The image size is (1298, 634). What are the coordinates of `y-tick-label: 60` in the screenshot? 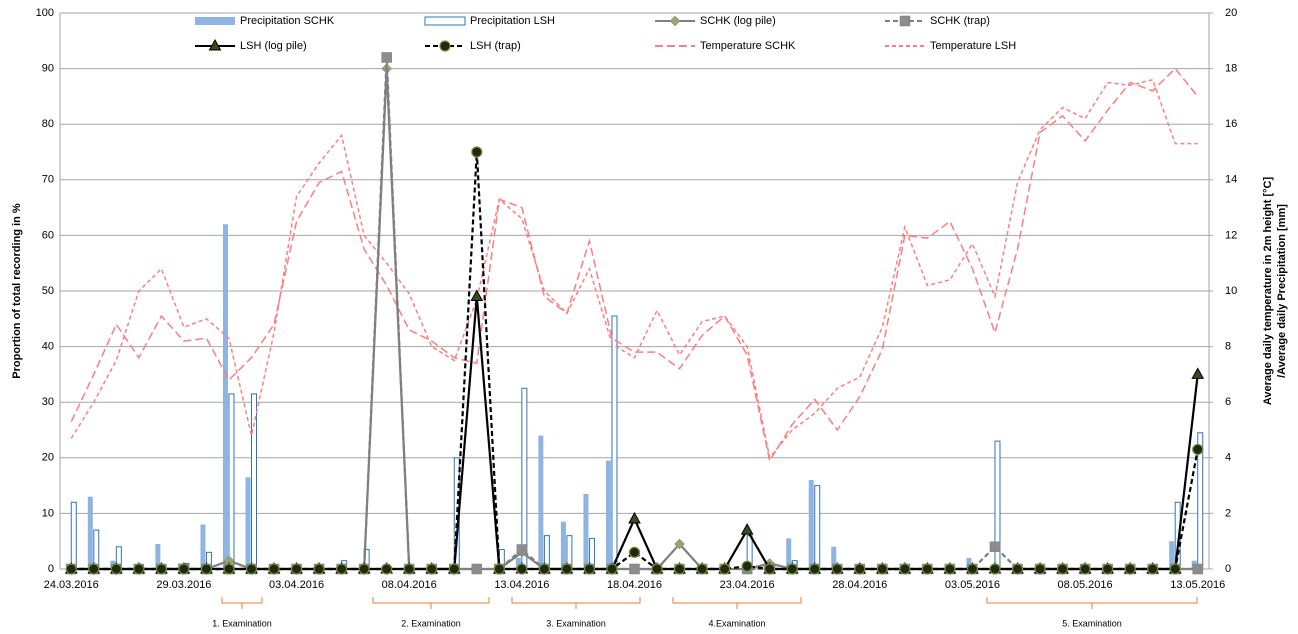 It's located at (48, 235).